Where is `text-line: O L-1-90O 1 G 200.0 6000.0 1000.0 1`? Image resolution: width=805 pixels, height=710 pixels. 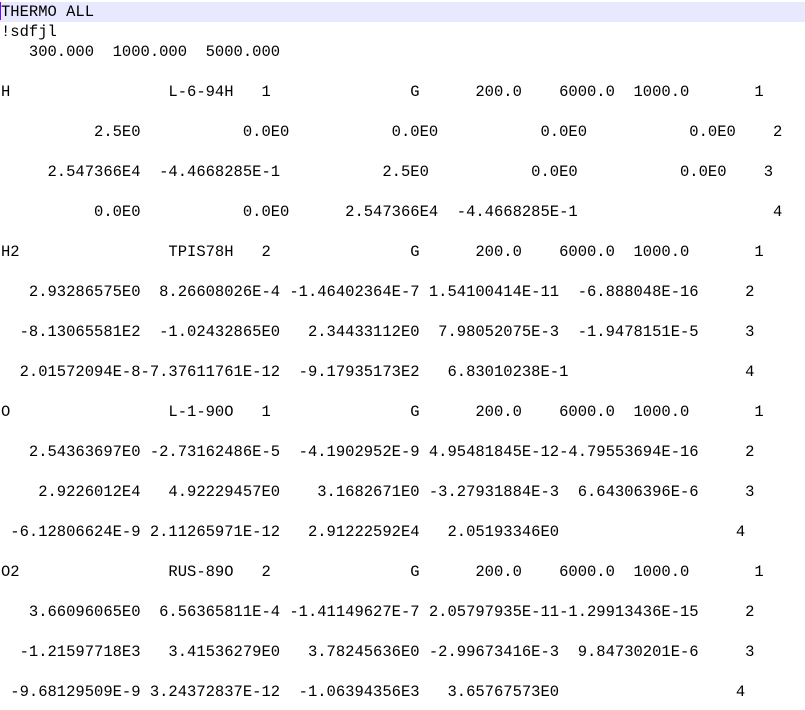
text-line: O L-1-90O 1 G 200.0 6000.0 1000.0 1 is located at coordinates (382, 412).